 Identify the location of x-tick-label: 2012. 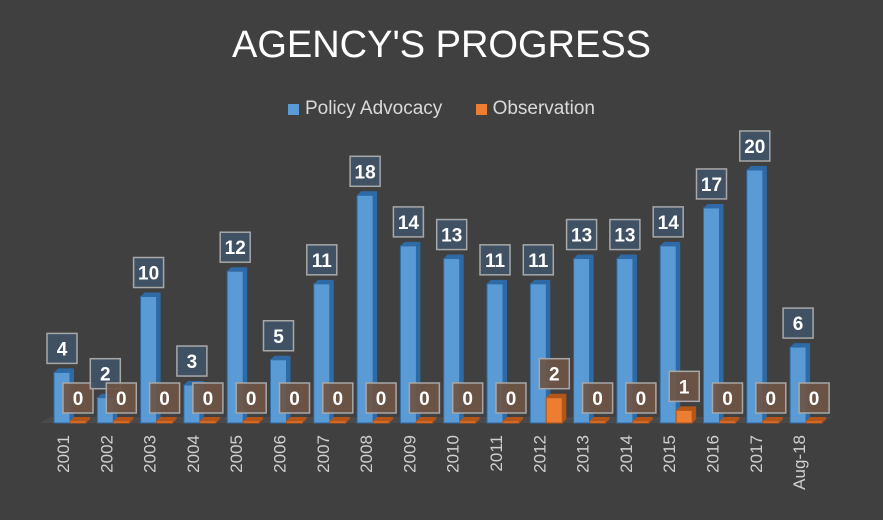
(539, 454).